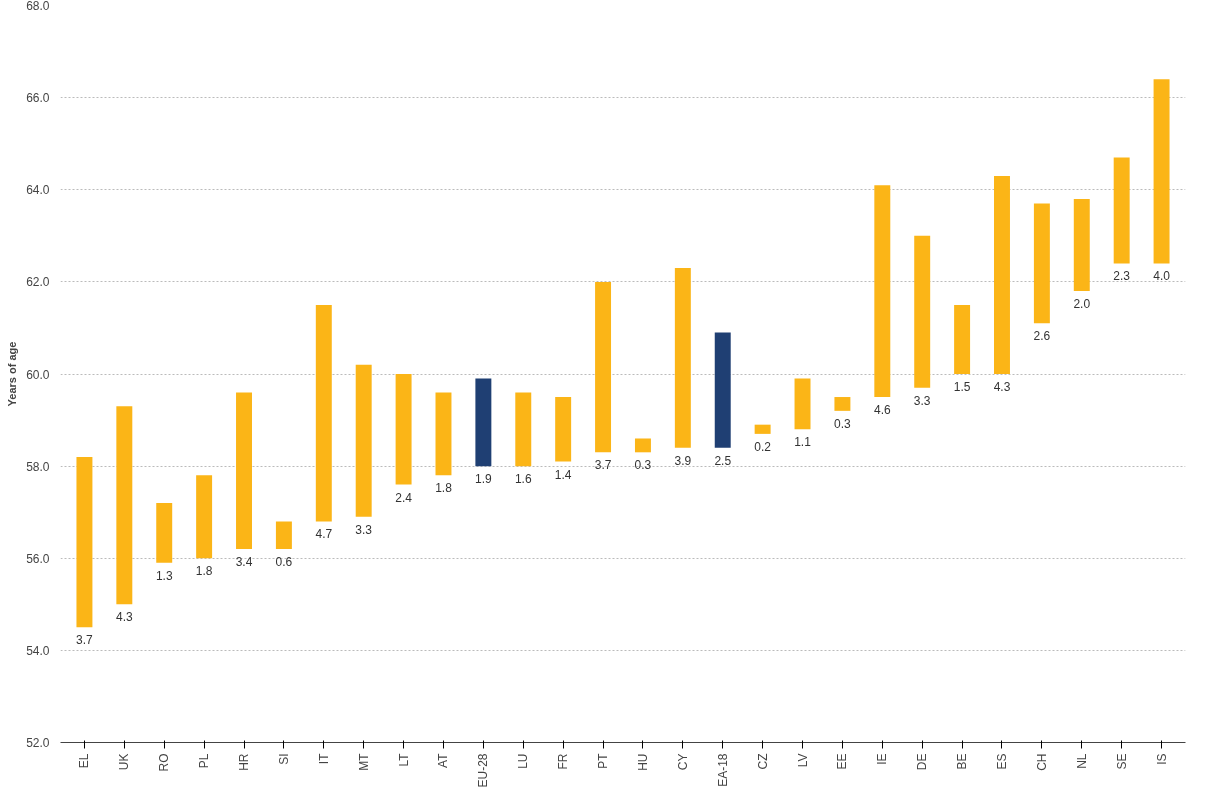 This screenshot has width=1206, height=800. What do you see at coordinates (642, 762) in the screenshot?
I see `x-tick-label: HU` at bounding box center [642, 762].